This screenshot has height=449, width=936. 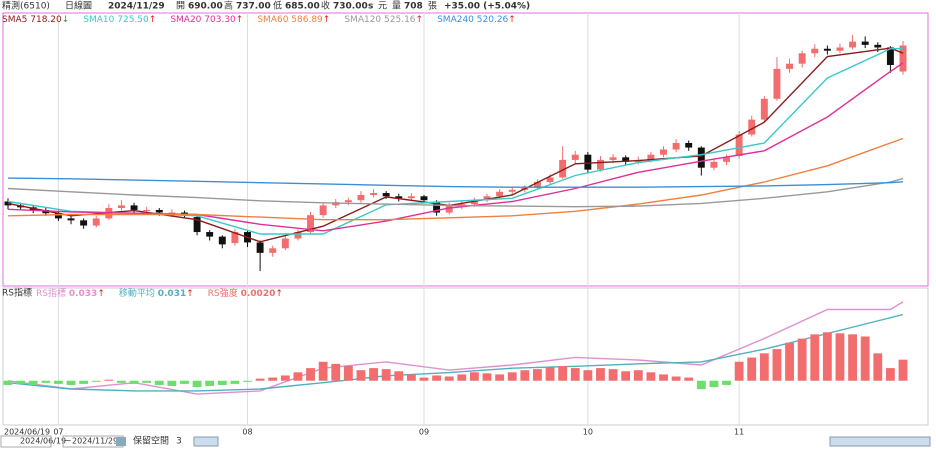 I want to click on volume: 708, so click(x=413, y=7).